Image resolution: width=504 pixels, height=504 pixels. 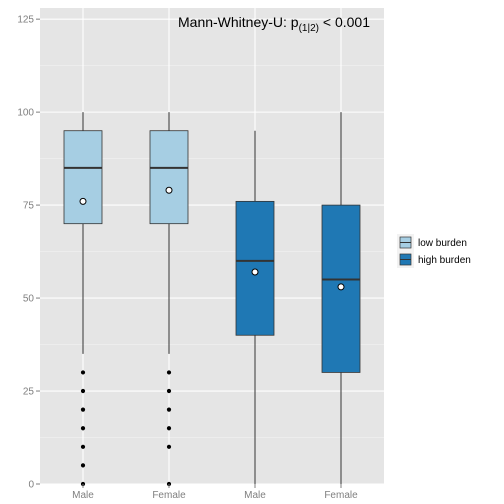 I want to click on legend-item-low-burden: low burden, so click(x=432, y=242).